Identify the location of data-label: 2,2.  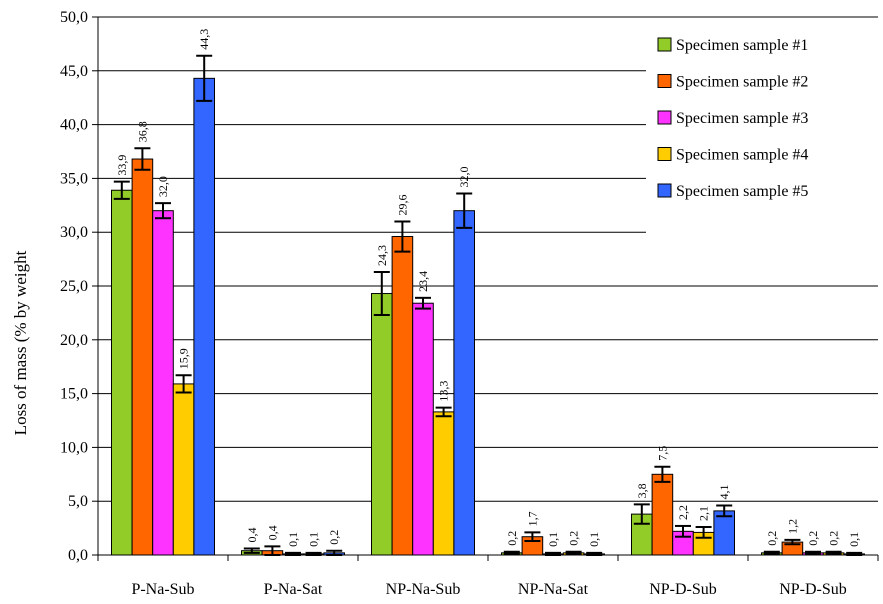
(683, 512).